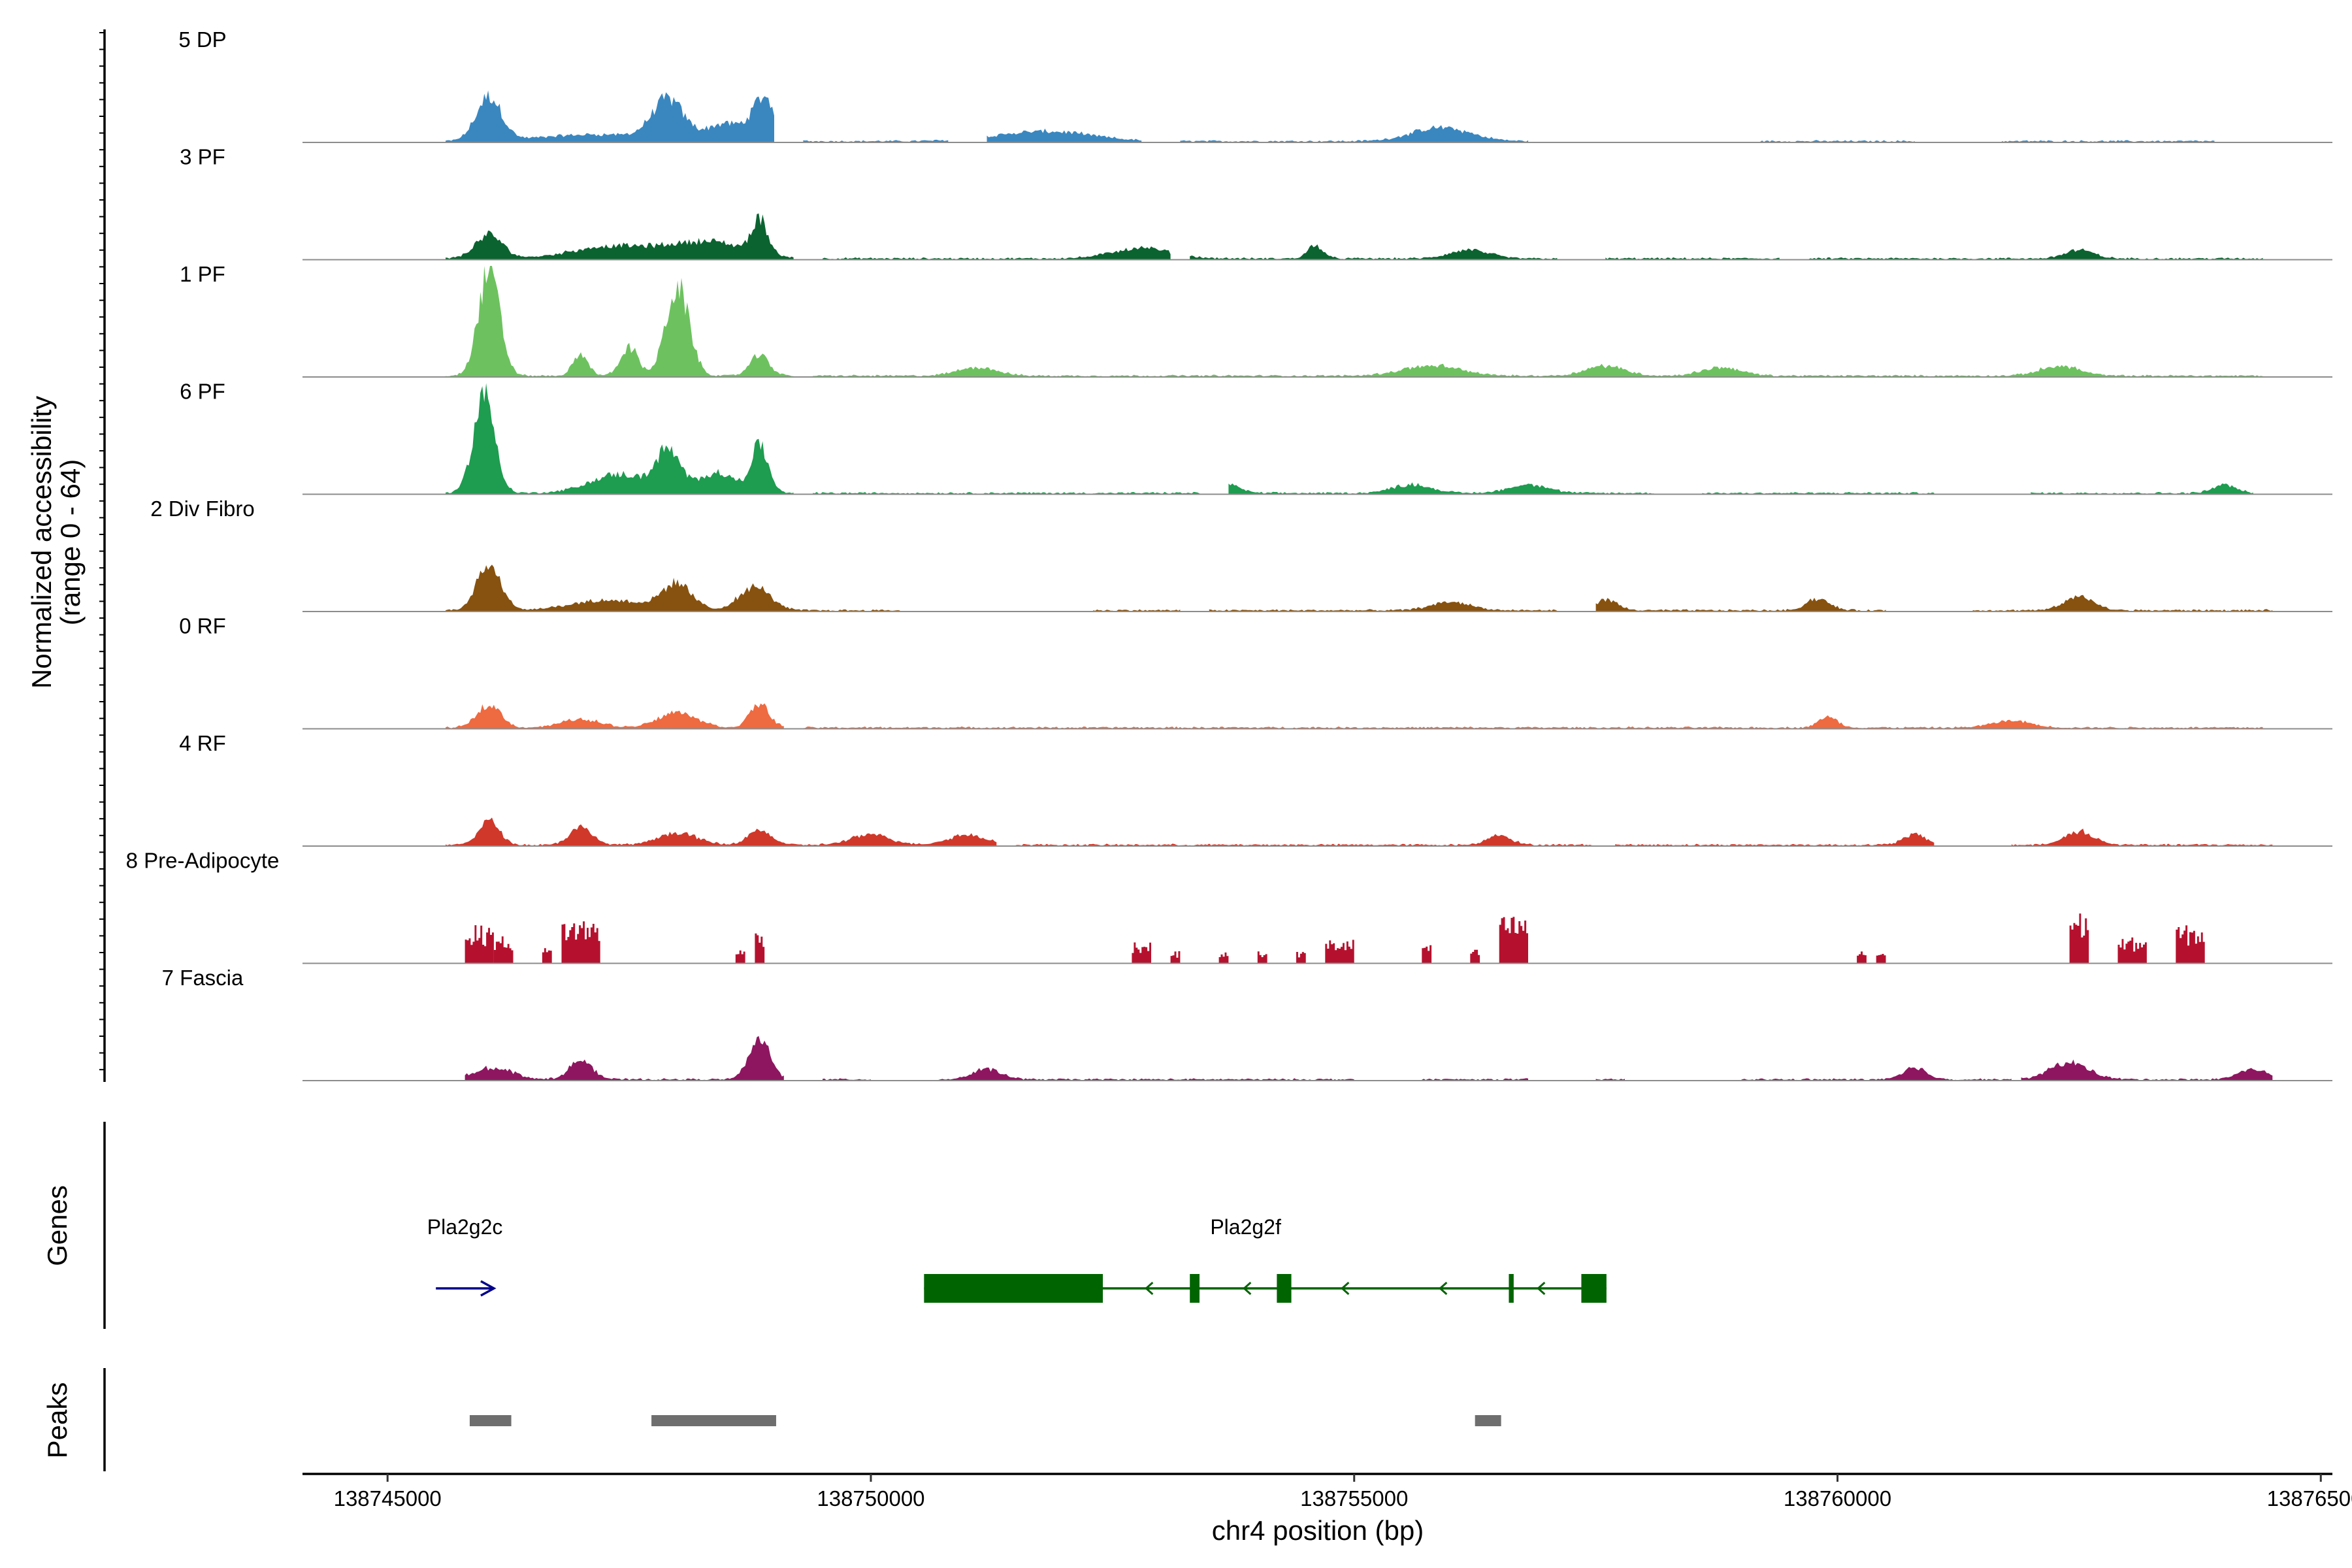 This screenshot has width=2352, height=1568. I want to click on gene-label-pla2g2c: Pla2g2c, so click(465, 1227).